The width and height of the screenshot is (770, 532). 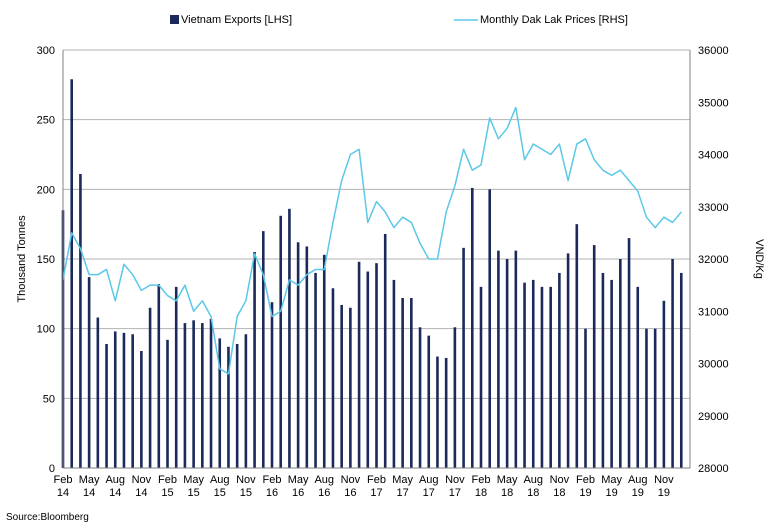 What do you see at coordinates (376, 480) in the screenshot?
I see `x-tick-month-12: Feb` at bounding box center [376, 480].